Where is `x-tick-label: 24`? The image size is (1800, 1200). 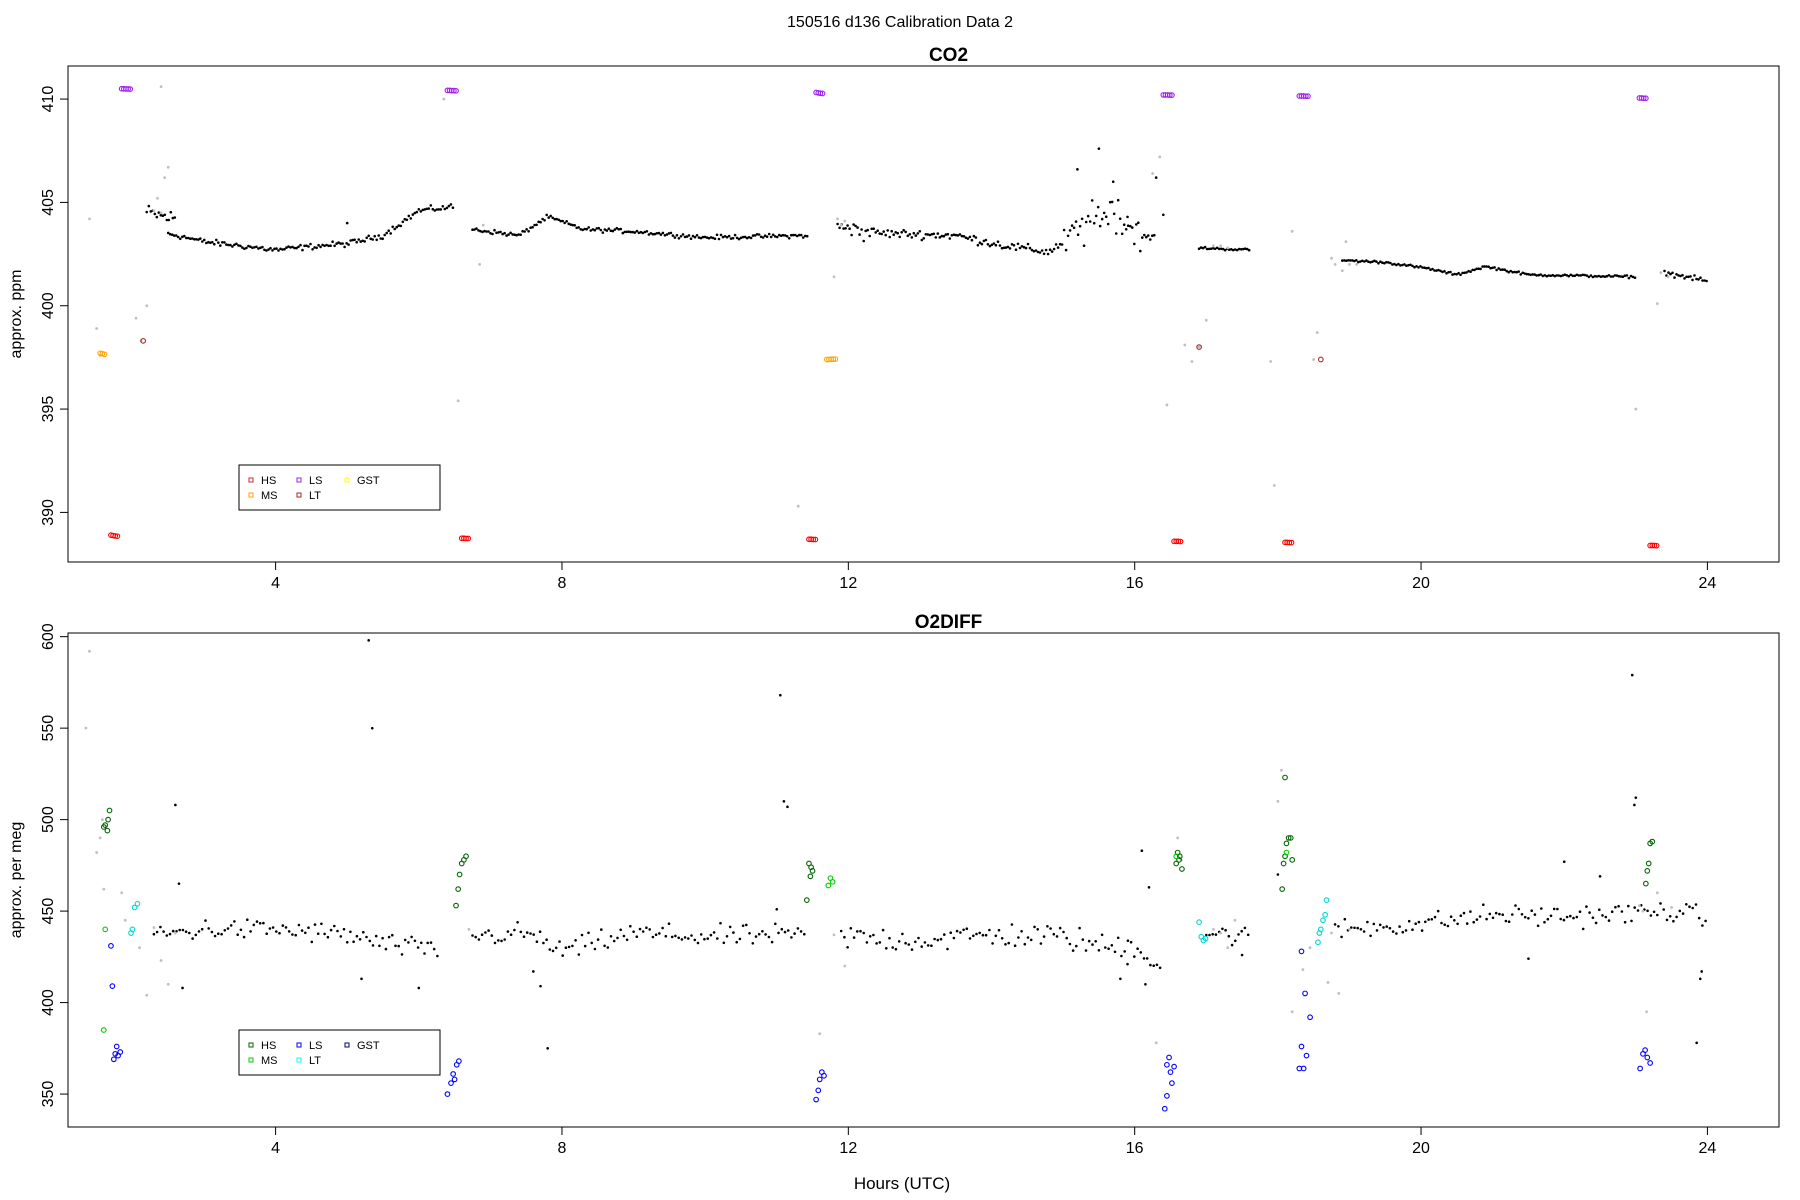
x-tick-label: 24 is located at coordinates (1708, 583).